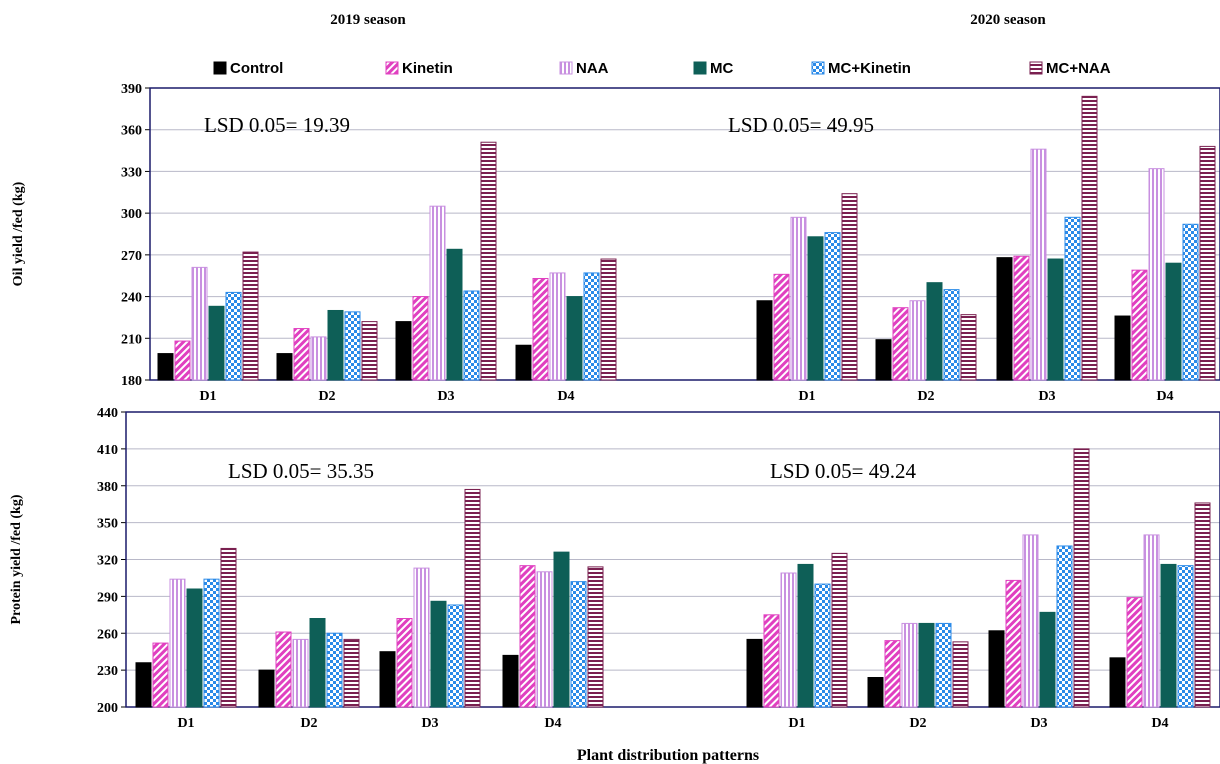  Describe the element at coordinates (107, 524) in the screenshot. I see `y-tick-label: 350` at that location.